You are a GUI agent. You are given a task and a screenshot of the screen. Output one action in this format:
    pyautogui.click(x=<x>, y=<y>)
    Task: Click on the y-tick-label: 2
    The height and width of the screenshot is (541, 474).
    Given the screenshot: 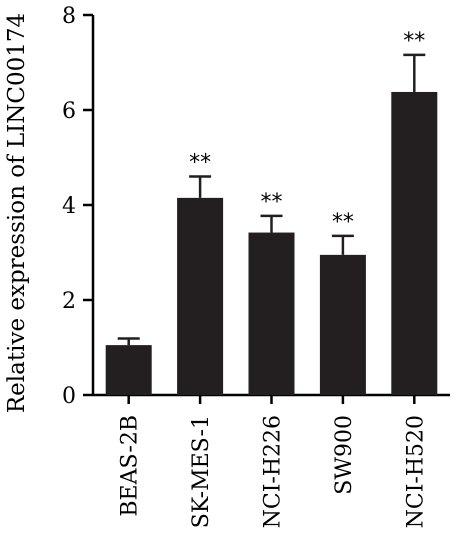 What is the action you would take?
    pyautogui.click(x=69, y=301)
    